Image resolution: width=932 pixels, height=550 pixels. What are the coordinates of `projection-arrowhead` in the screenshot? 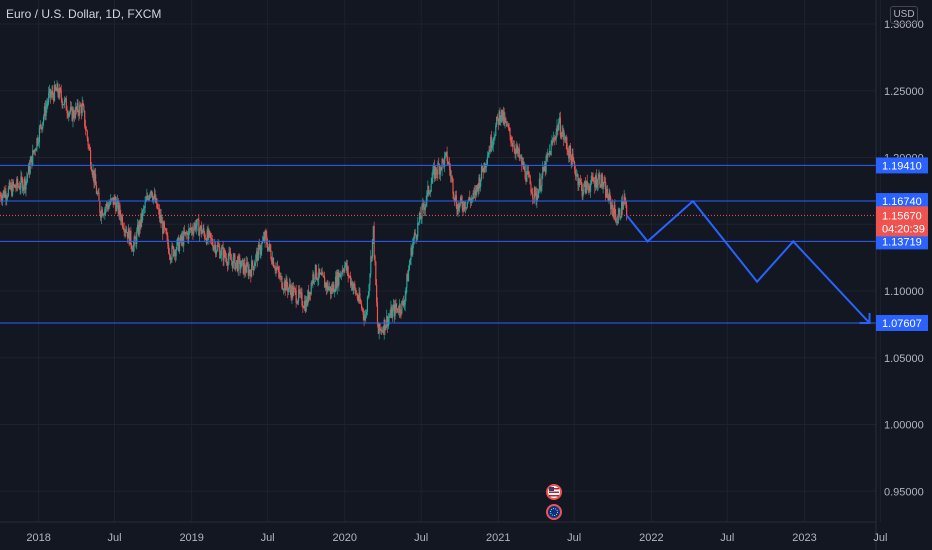 It's located at (865, 318).